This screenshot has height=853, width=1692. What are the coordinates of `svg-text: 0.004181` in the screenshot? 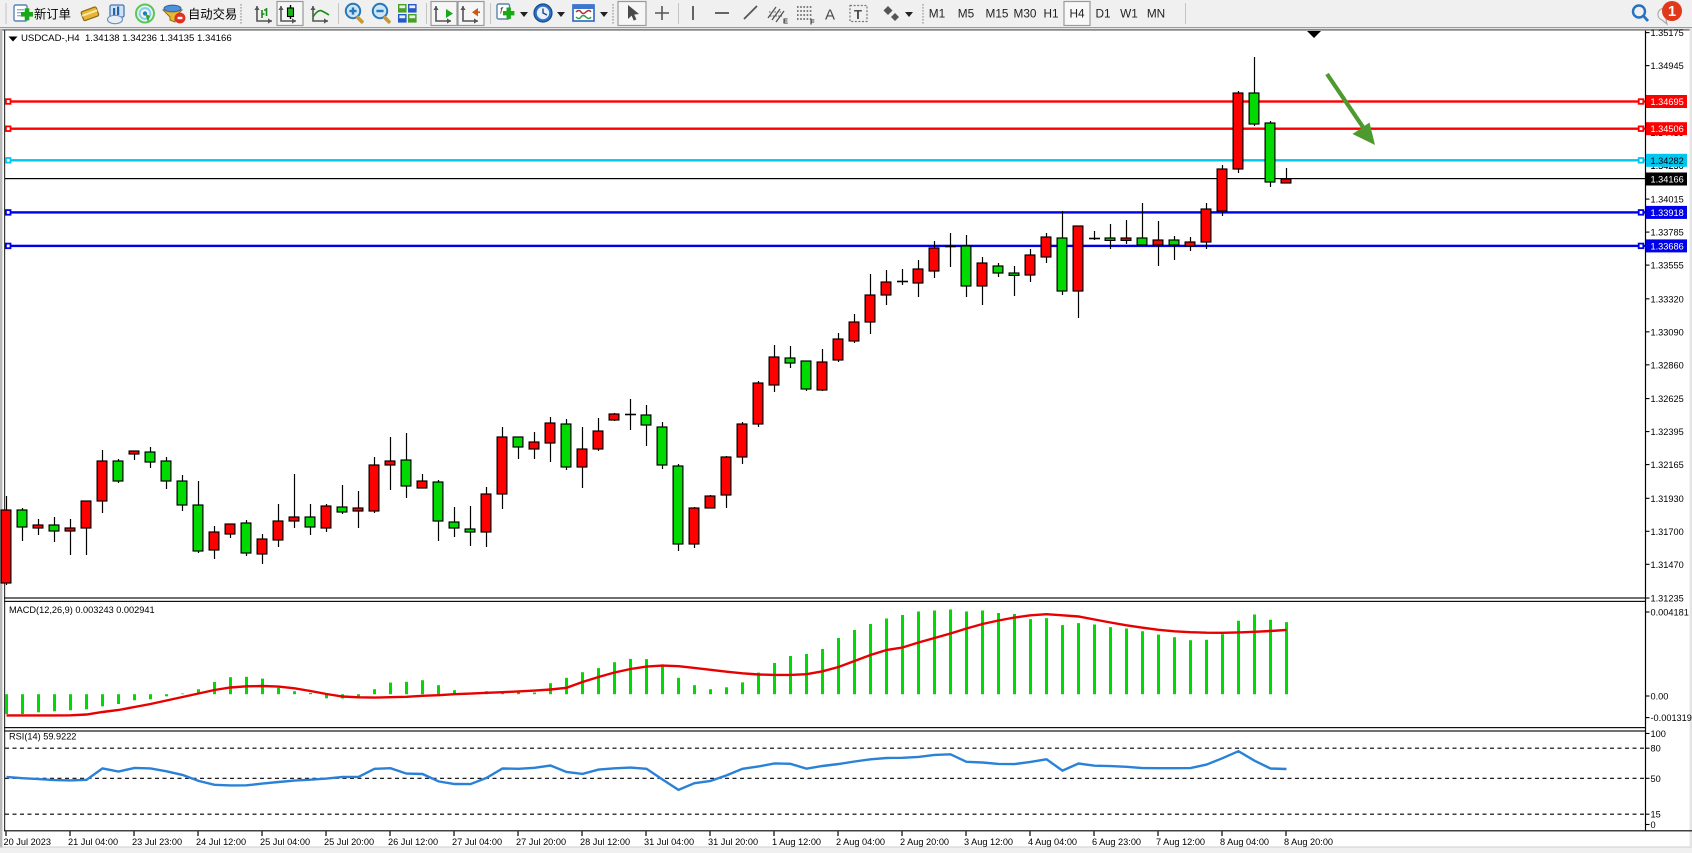 It's located at (1670, 613).